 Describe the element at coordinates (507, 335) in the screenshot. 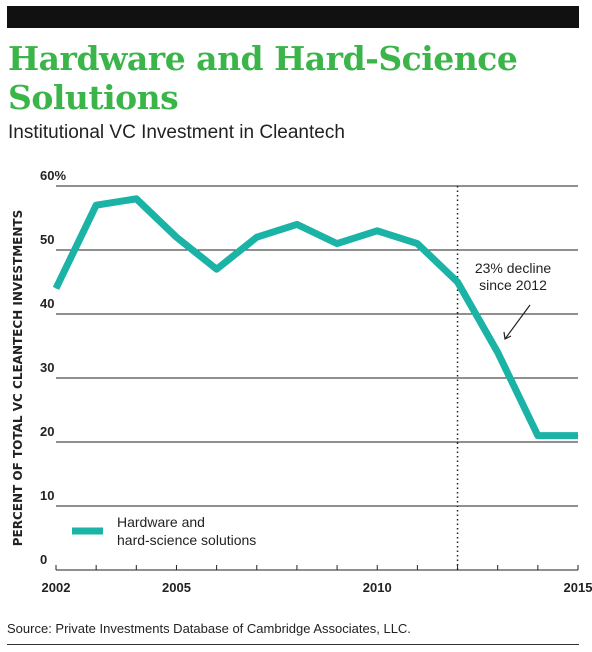

I see `annotation-arrowhead` at that location.